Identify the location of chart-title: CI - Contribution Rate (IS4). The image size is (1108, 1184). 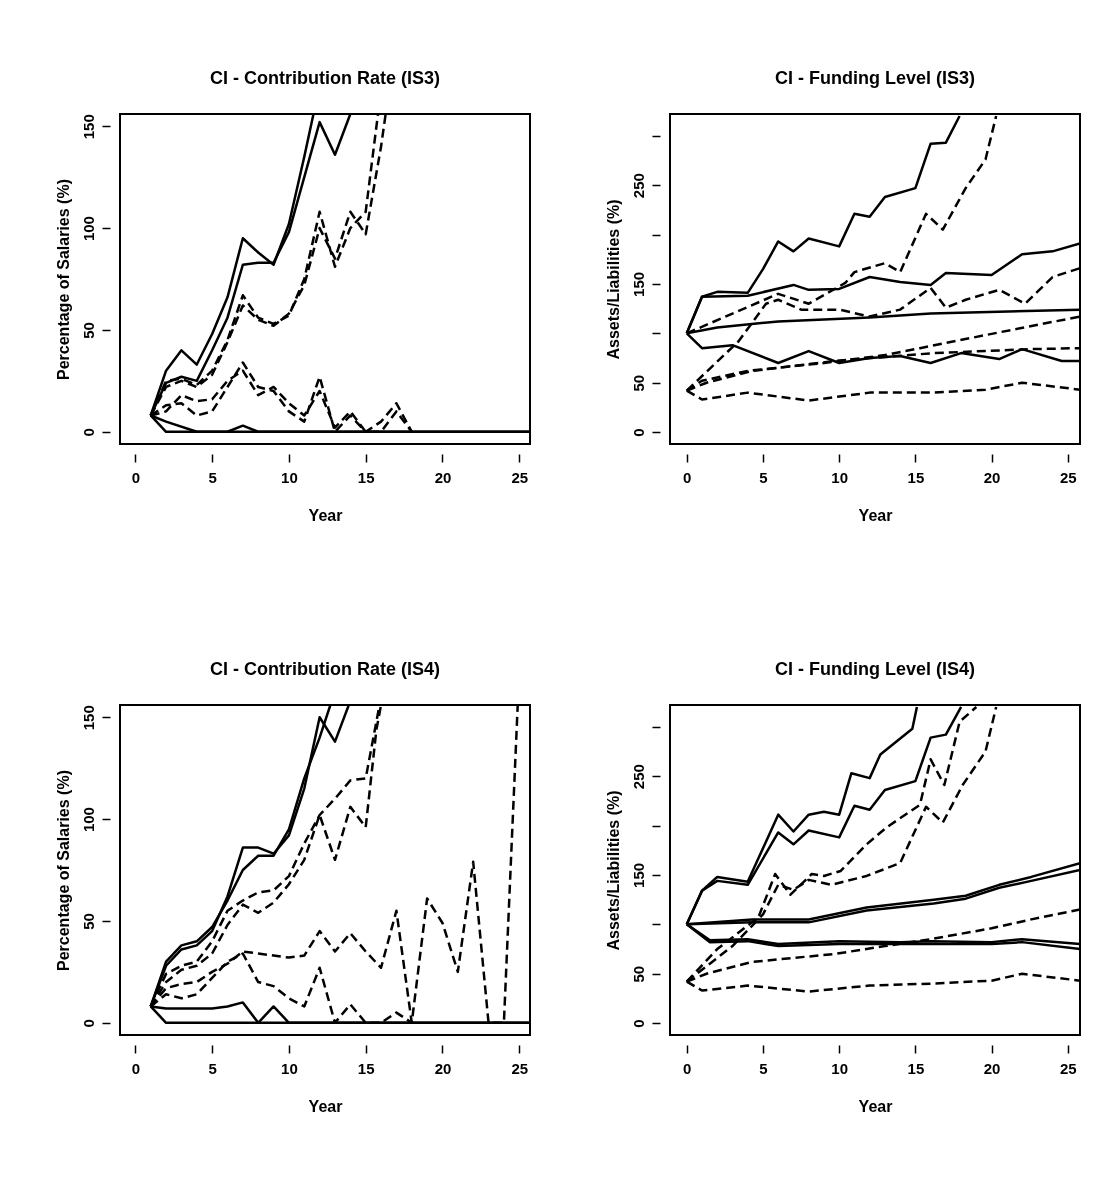
(325, 668).